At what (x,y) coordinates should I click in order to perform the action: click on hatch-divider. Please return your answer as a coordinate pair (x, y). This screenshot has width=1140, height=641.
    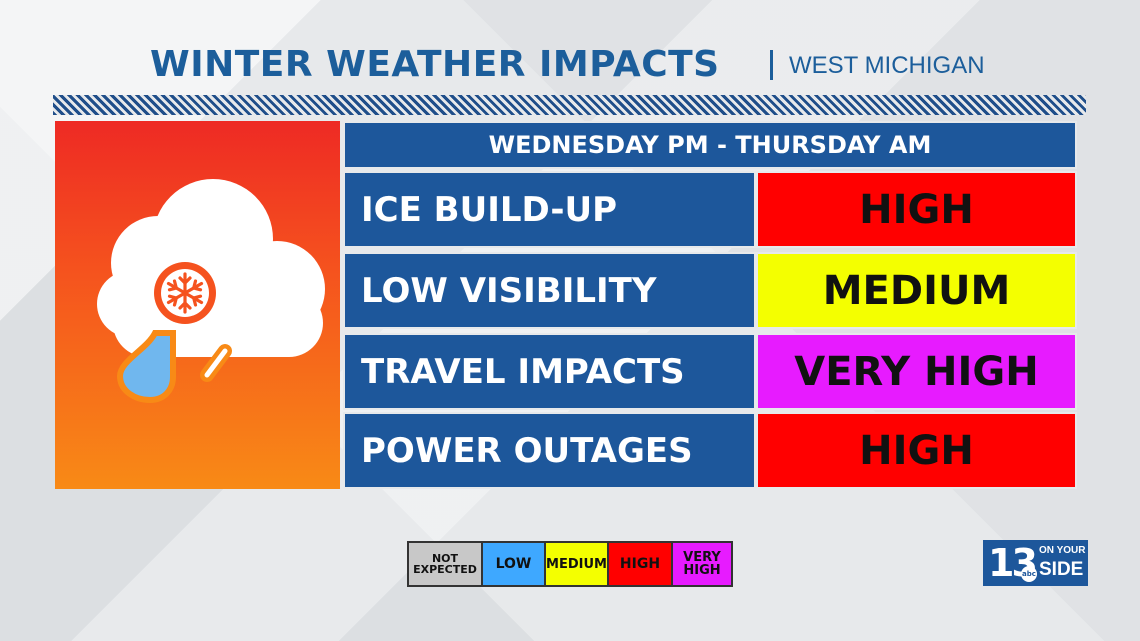
    Looking at the image, I should click on (569, 105).